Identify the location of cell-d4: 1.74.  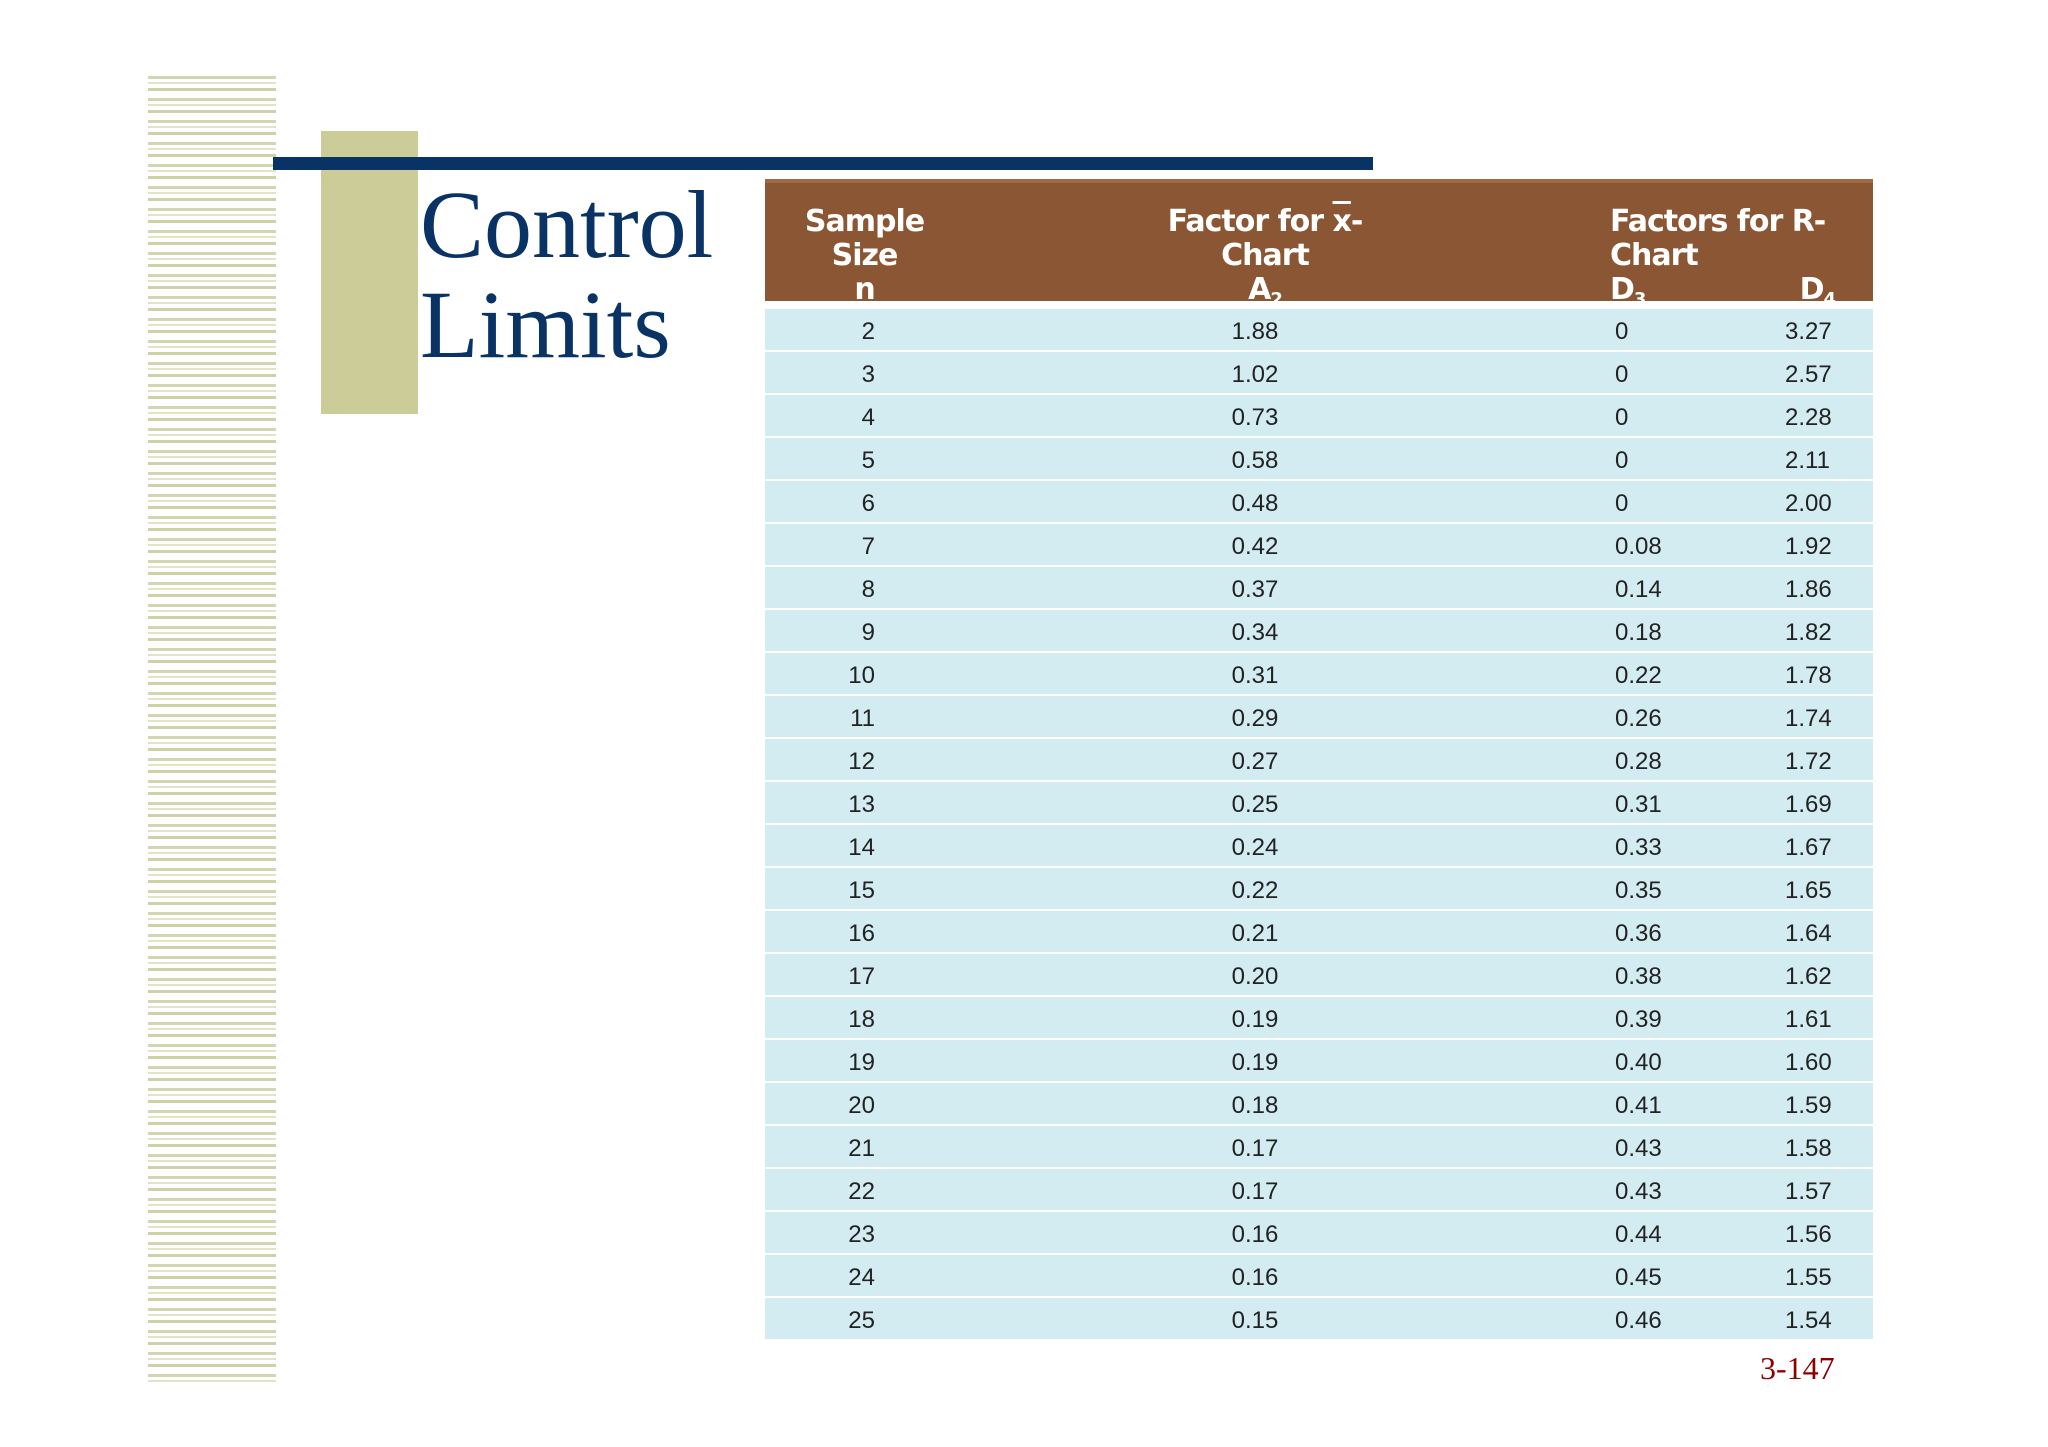
(1808, 718).